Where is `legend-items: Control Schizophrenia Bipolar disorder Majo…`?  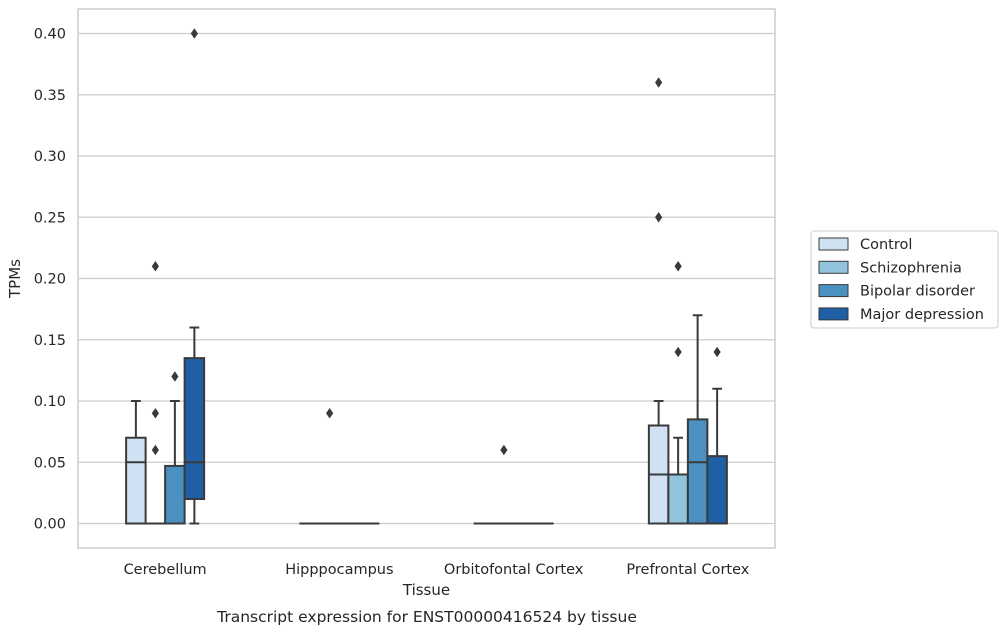
legend-items: Control Schizophrenia Bipolar disorder Majo… is located at coordinates (901, 280).